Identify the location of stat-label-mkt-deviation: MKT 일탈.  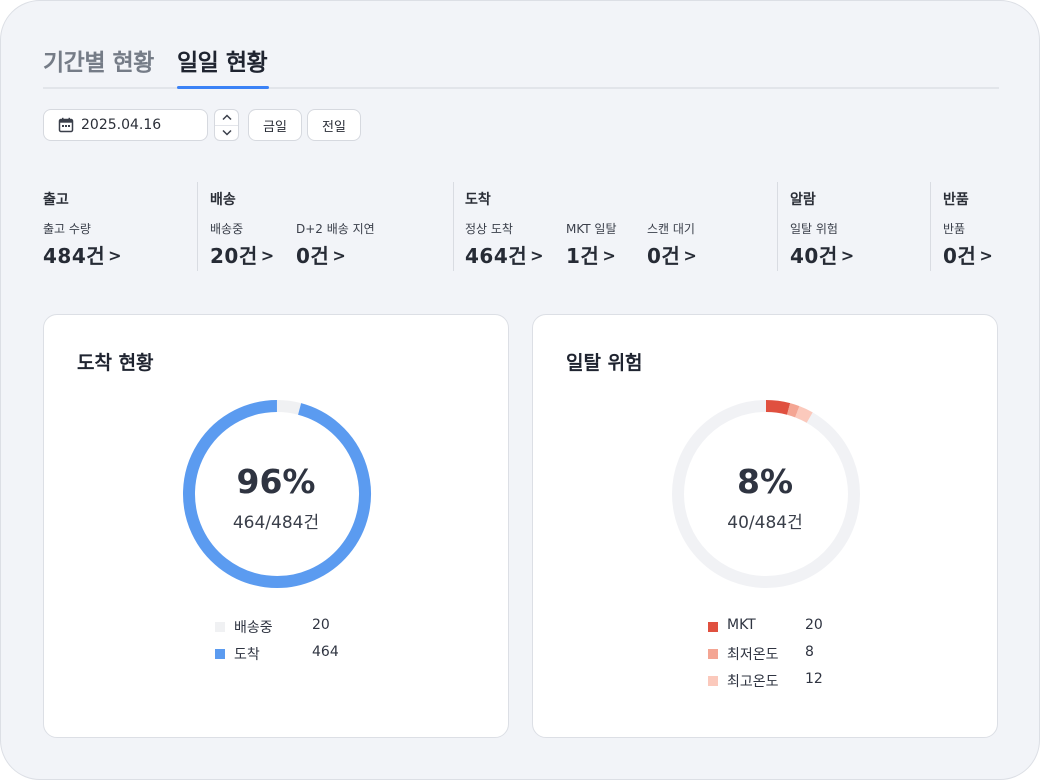
(591, 229).